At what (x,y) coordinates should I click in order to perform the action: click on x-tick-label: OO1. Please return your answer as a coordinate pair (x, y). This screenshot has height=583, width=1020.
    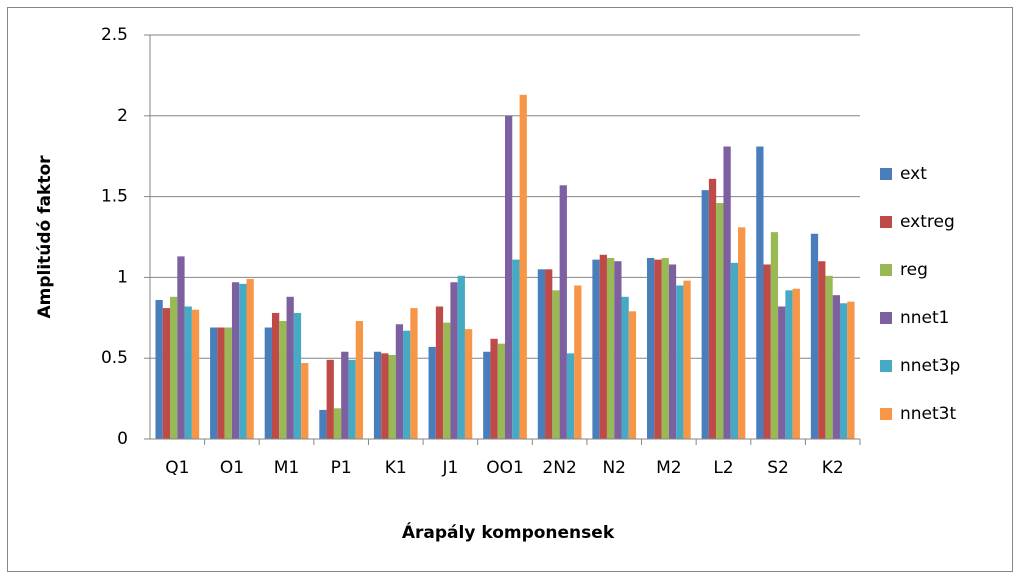
    Looking at the image, I should click on (505, 468).